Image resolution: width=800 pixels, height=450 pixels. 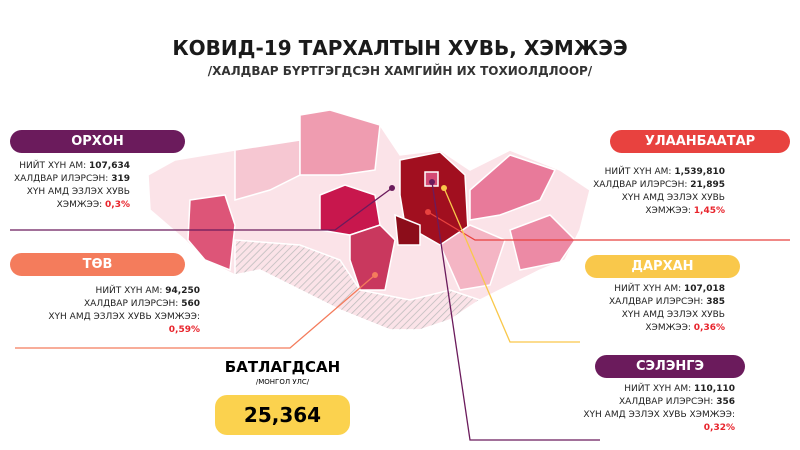 I want to click on total-label: БАТЛАГДСАН, so click(x=282, y=367).